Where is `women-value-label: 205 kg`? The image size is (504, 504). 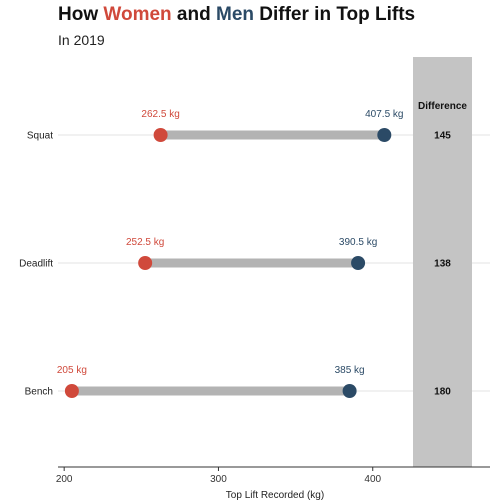
women-value-label: 205 kg is located at coordinates (72, 370).